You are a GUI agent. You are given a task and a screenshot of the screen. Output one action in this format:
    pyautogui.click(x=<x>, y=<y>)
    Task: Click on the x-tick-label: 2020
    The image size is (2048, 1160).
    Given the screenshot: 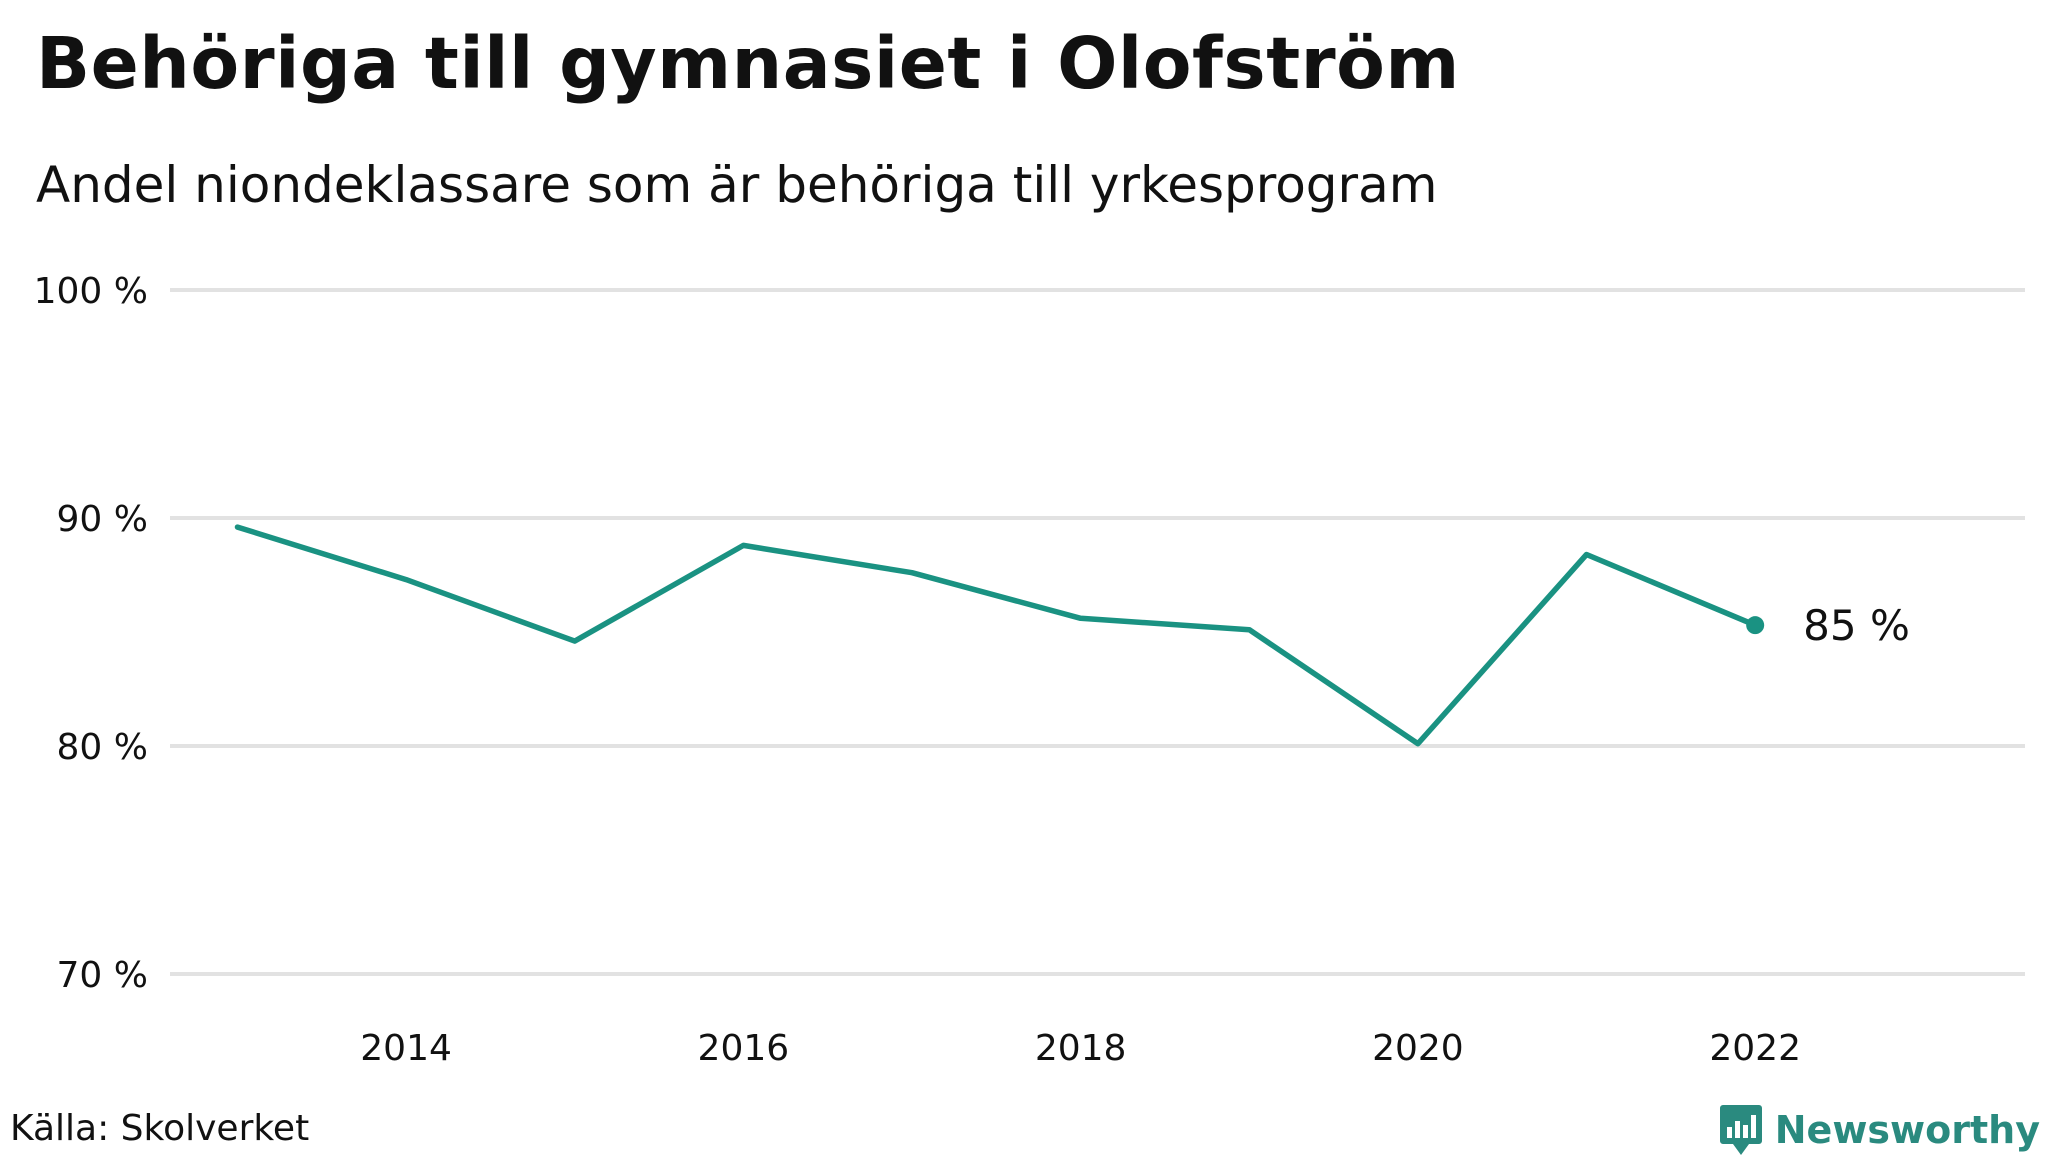 What is the action you would take?
    pyautogui.click(x=1418, y=1048)
    